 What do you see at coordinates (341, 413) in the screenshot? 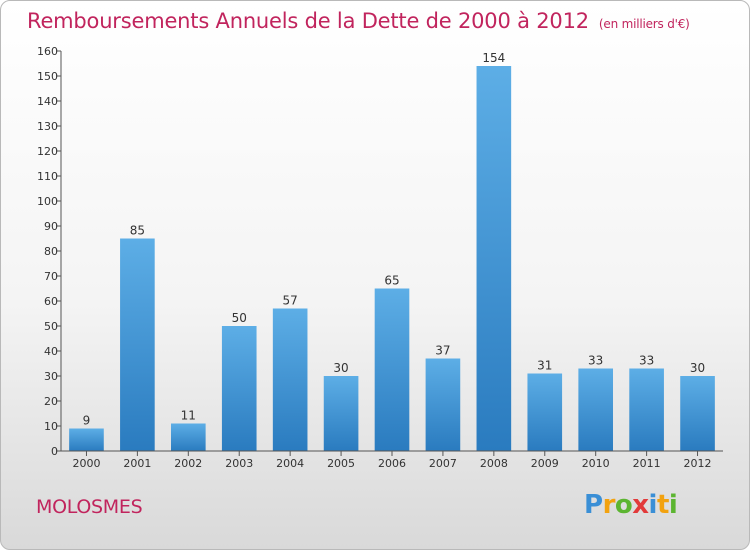
I see `bar-2005` at bounding box center [341, 413].